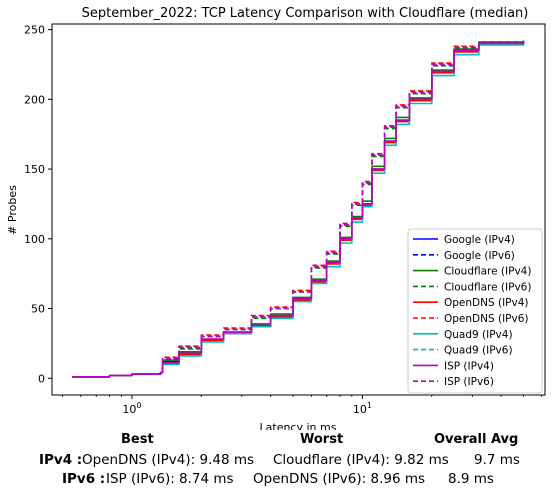  Describe the element at coordinates (479, 240) in the screenshot. I see `legend-label: Google (IPv4)` at that location.